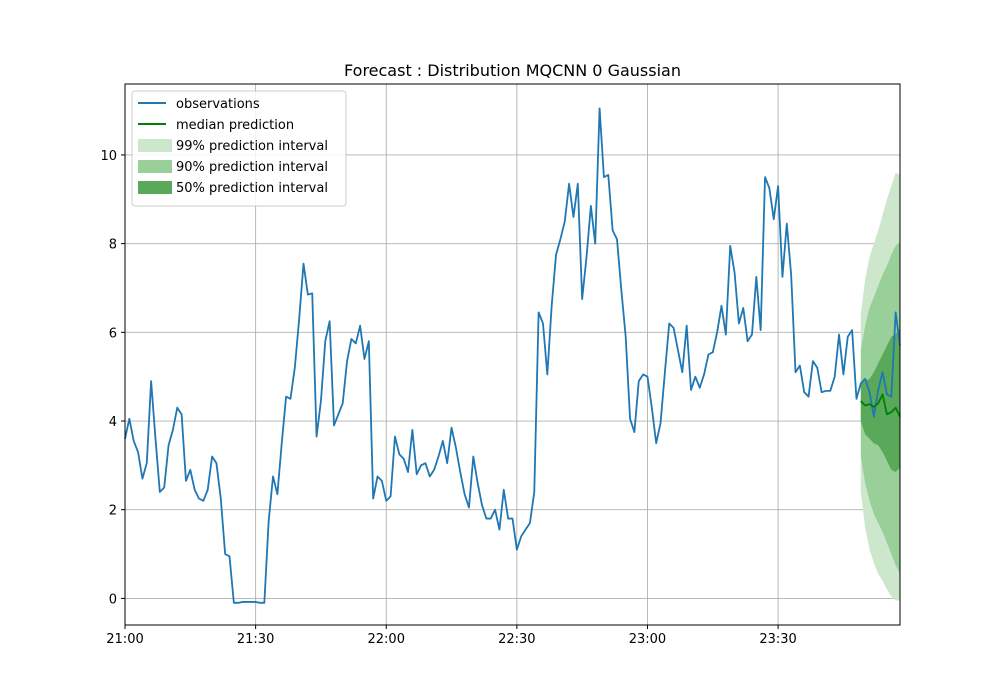 This screenshot has height=700, width=1000. What do you see at coordinates (880, 405) in the screenshot?
I see `median-prediction-line` at bounding box center [880, 405].